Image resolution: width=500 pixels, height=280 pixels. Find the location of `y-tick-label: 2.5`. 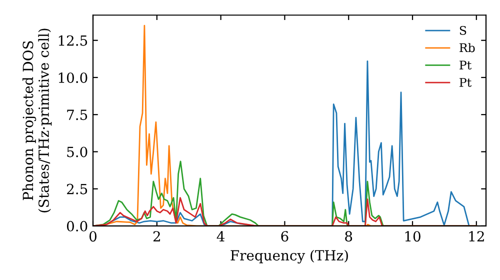

y-tick-label: 2.5 is located at coordinates (77, 189).